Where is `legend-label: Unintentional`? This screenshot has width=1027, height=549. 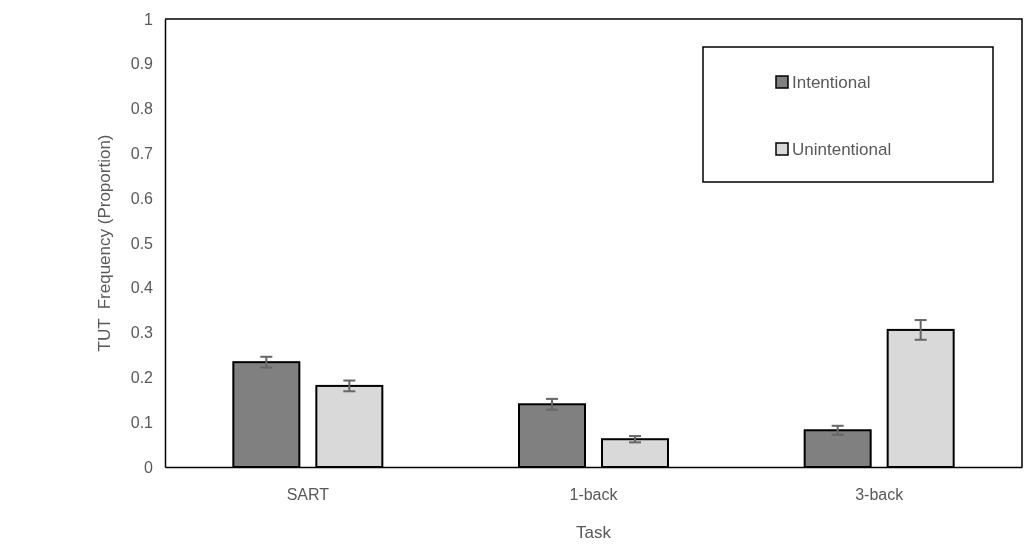
legend-label: Unintentional is located at coordinates (842, 149).